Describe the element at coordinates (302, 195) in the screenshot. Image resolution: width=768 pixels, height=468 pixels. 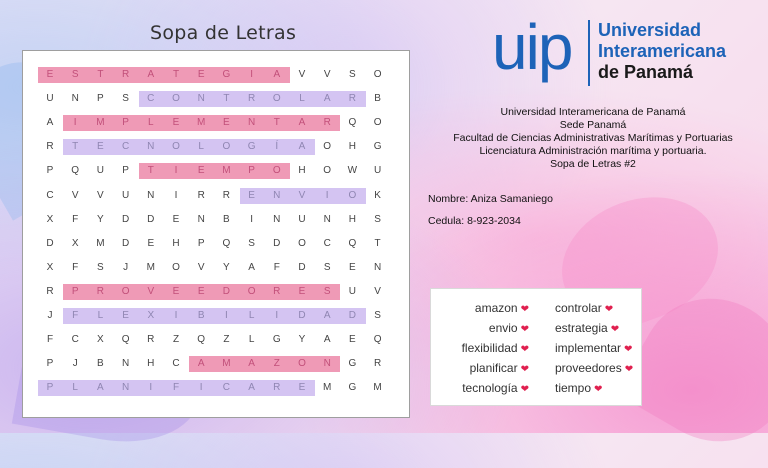
I see `highlight-envio` at that location.